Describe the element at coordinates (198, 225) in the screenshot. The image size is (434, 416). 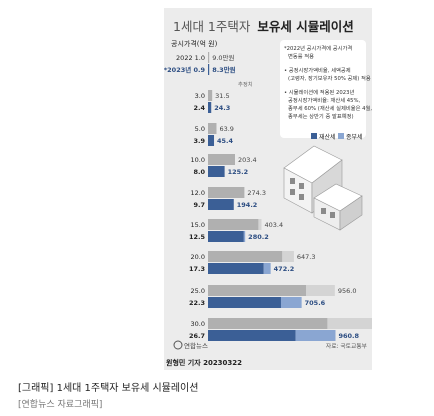
I see `row-label-2022: 15.0` at that location.